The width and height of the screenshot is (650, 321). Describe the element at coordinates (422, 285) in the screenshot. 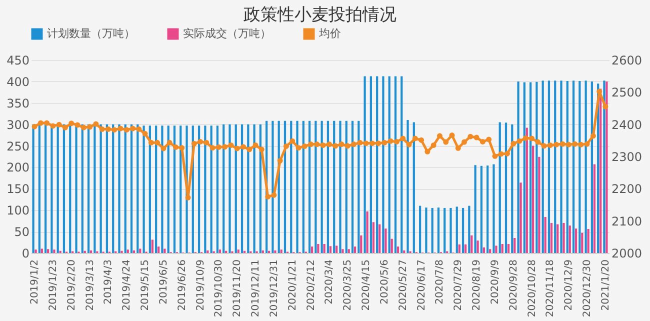

I see `x-tick-label: 2020/6/17` at that location.